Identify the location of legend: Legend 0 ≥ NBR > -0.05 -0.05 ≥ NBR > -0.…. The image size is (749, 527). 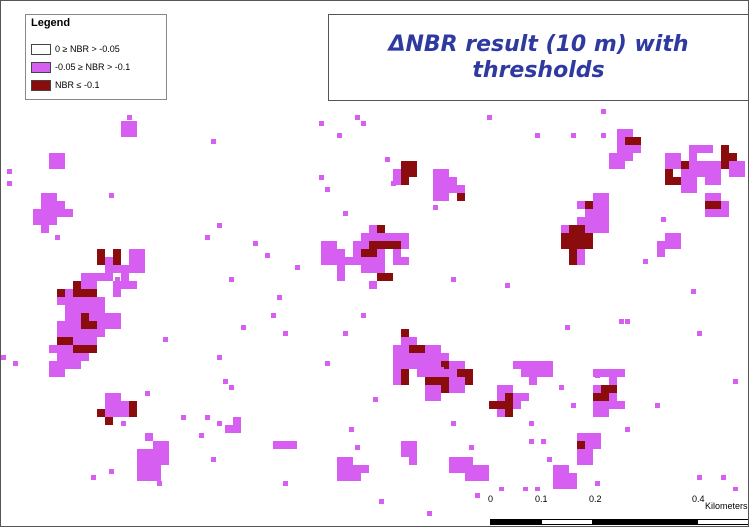
(96, 57).